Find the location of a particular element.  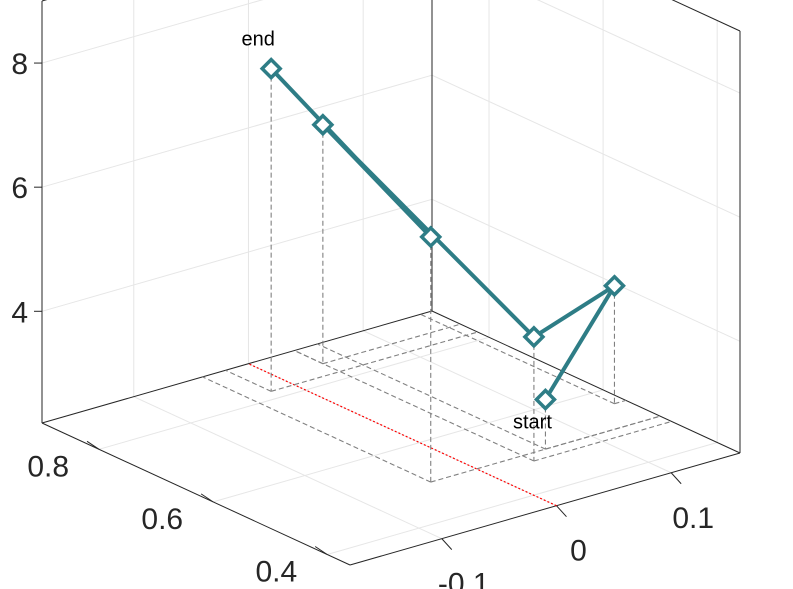

box-edge-top-side is located at coordinates (706, 16).